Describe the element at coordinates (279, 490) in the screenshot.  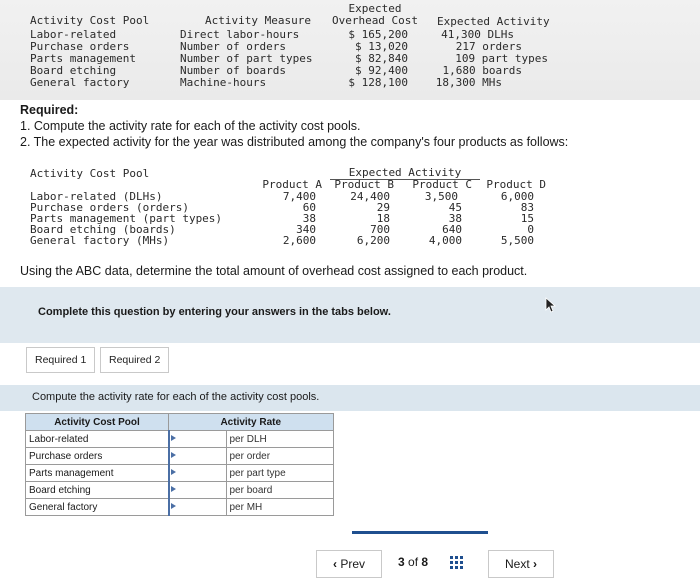
I see `rate-unit: per board` at that location.